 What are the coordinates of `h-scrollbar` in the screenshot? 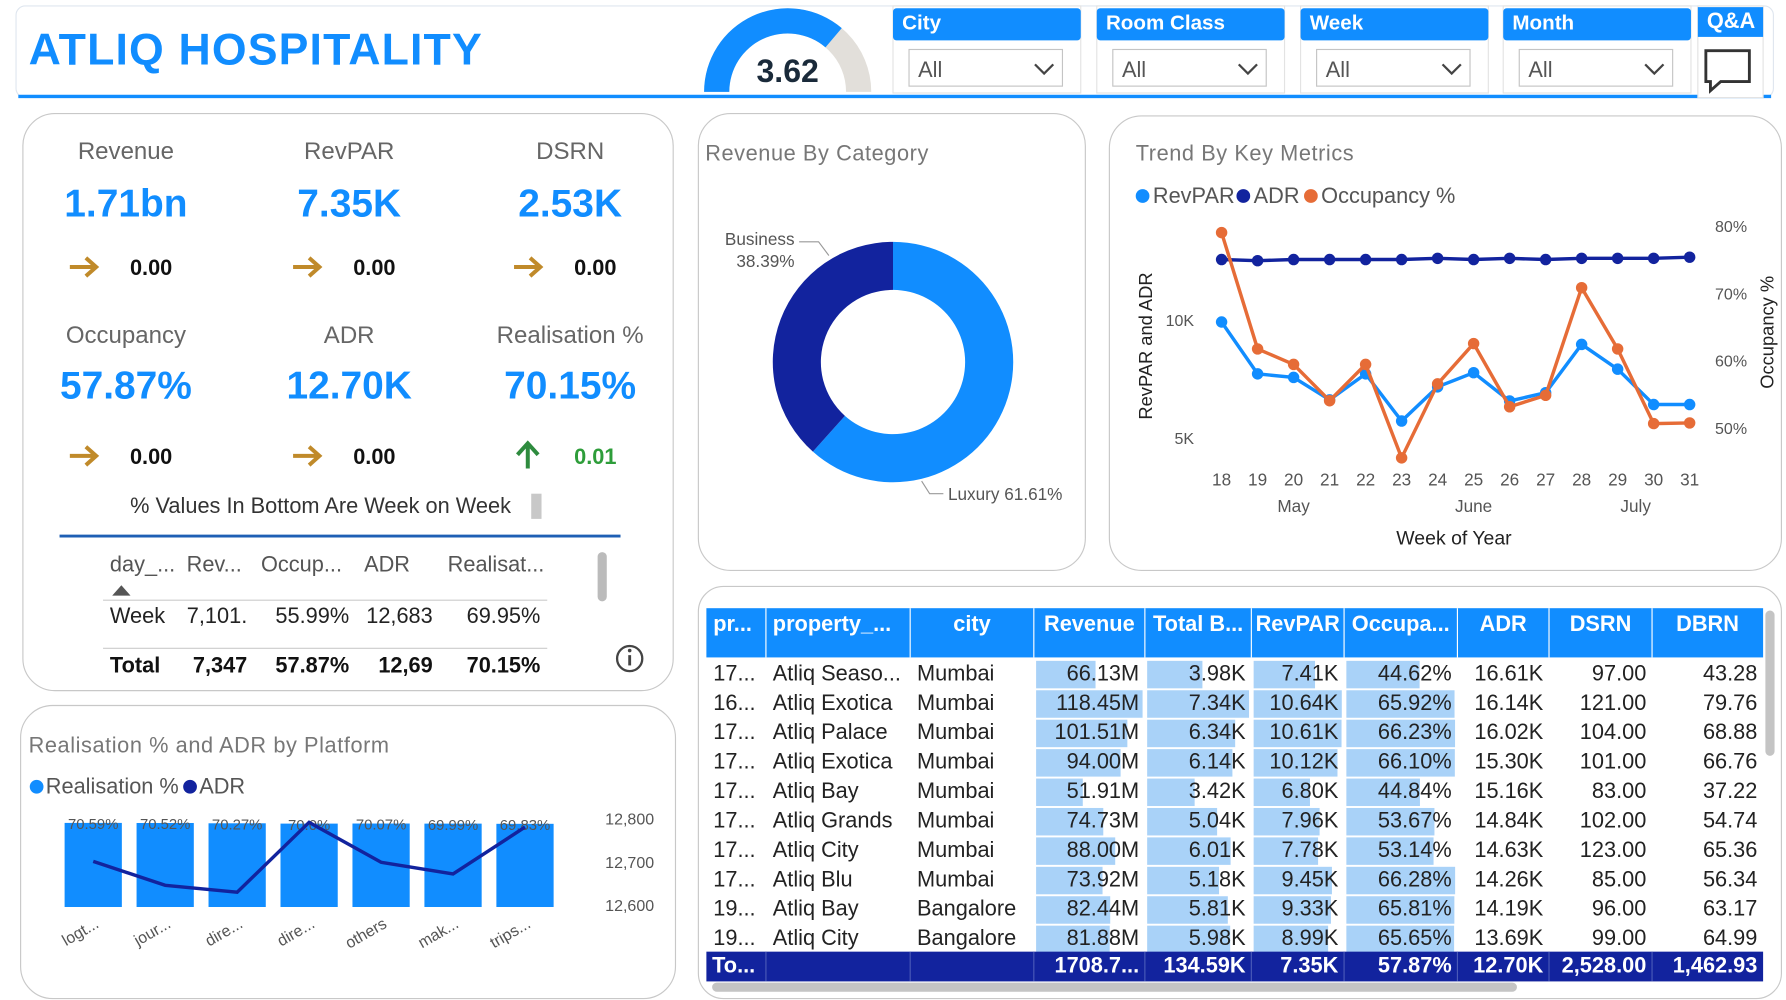 It's located at (1114, 987).